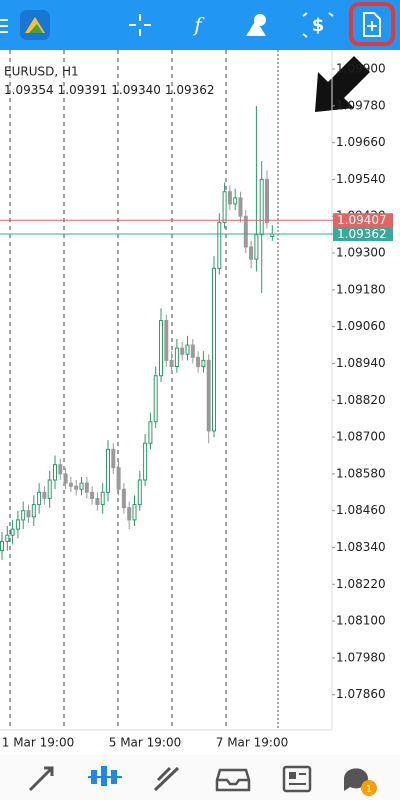 The height and width of the screenshot is (804, 400). I want to click on ohlc-value: 1.09391, so click(83, 90).